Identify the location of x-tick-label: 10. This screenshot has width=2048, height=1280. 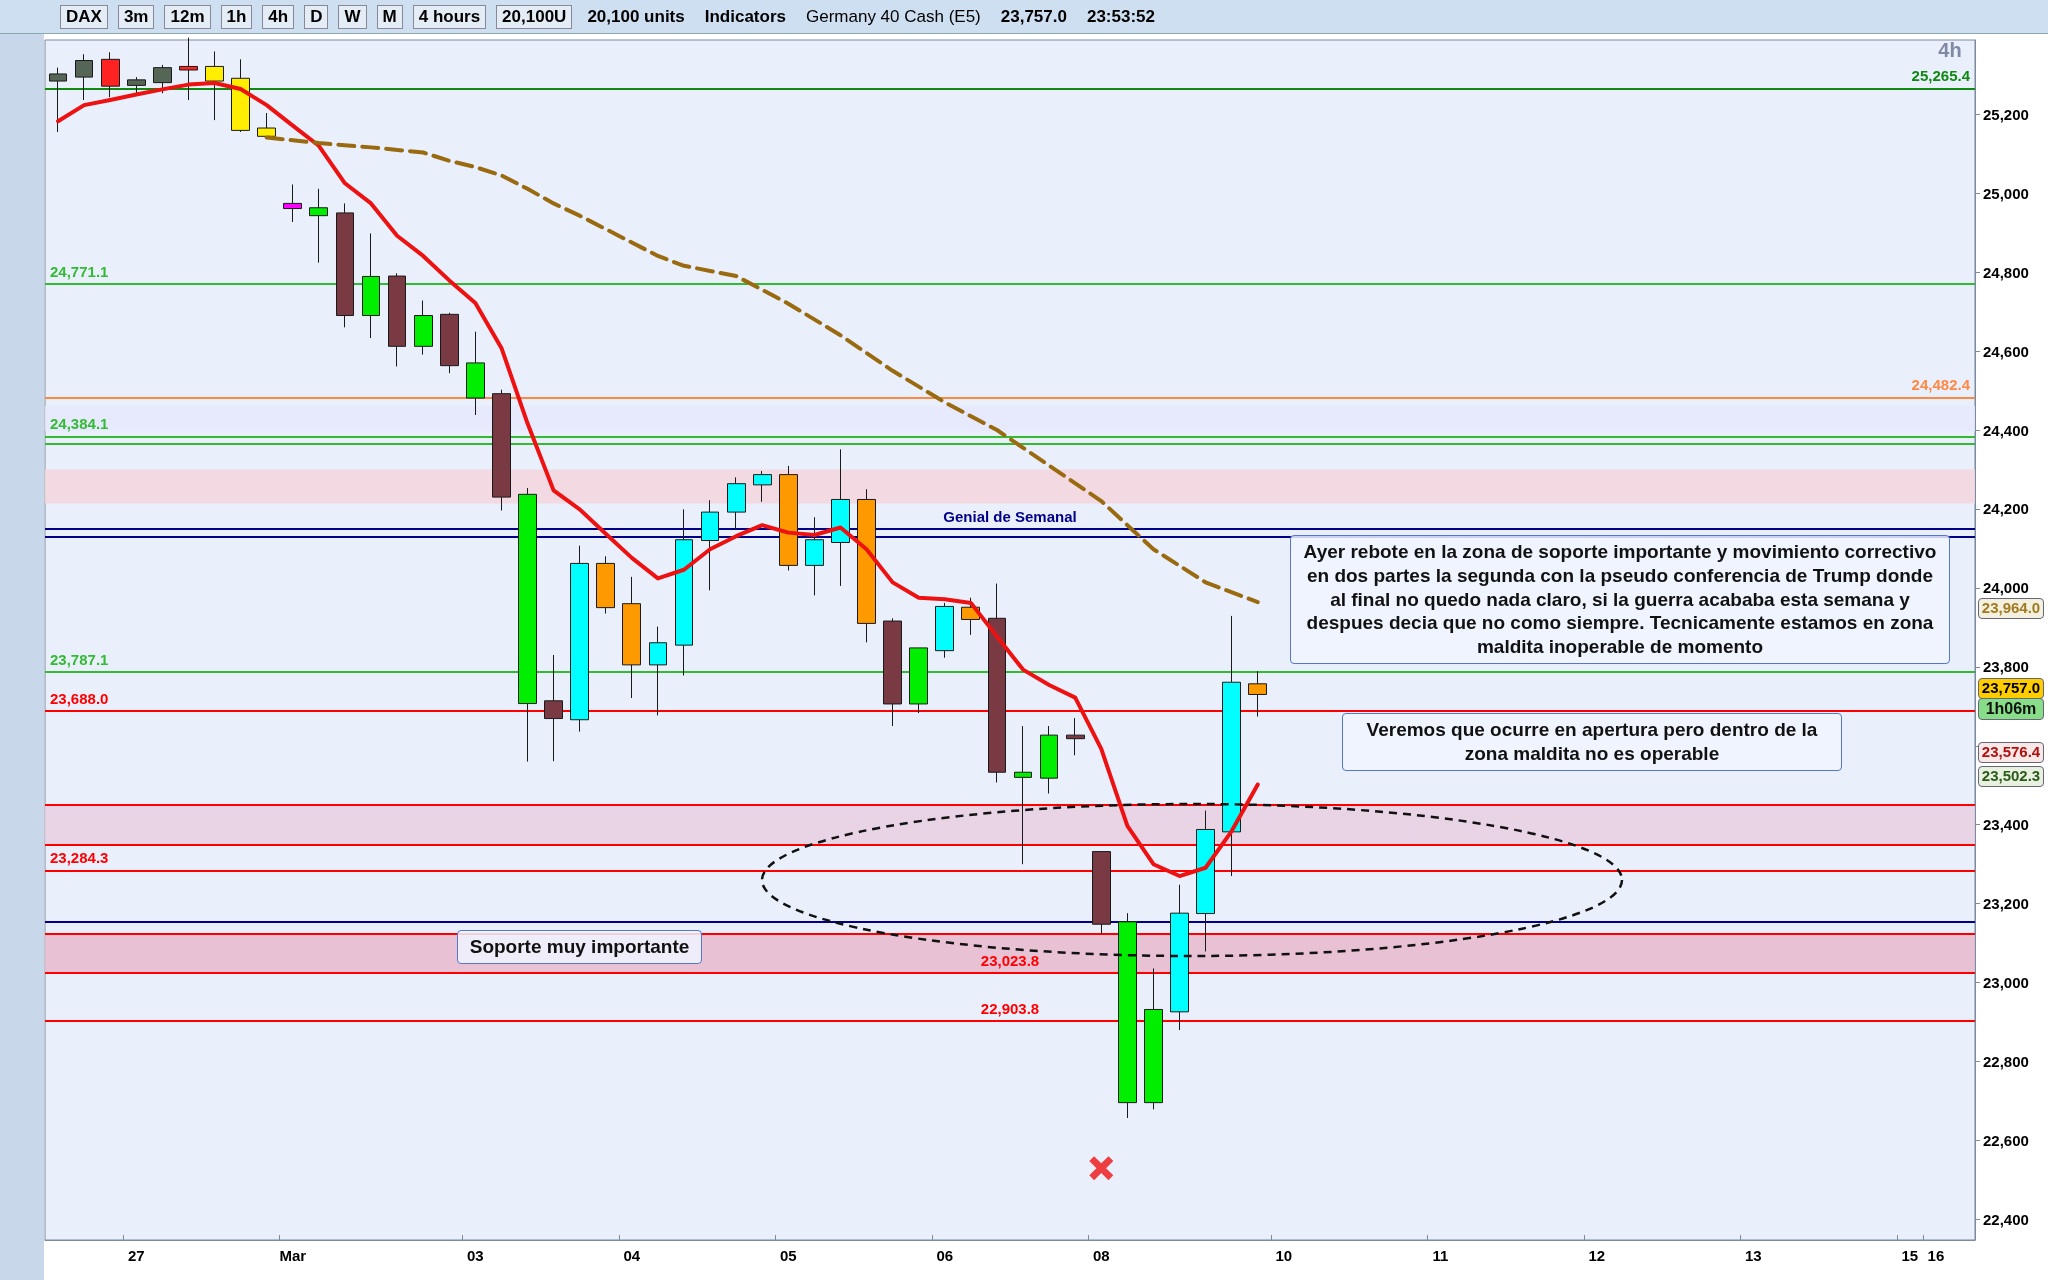
(1284, 1255).